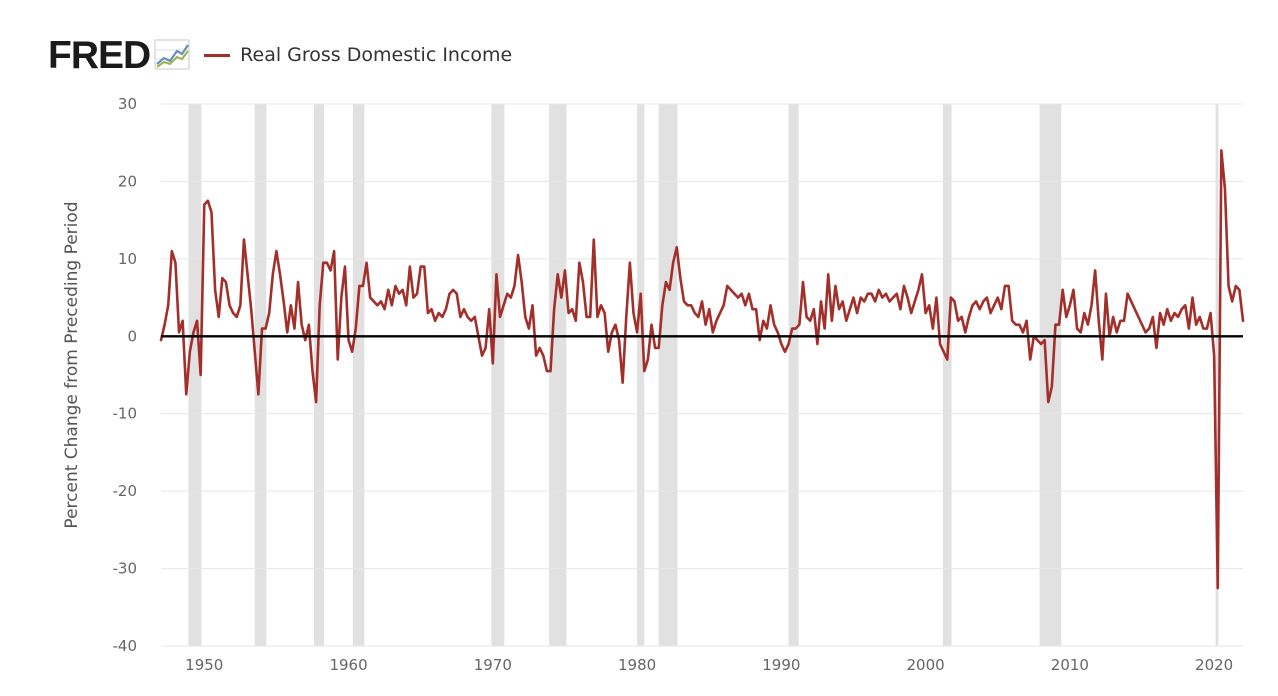  Describe the element at coordinates (125, 414) in the screenshot. I see `y-tick-label: -10` at that location.